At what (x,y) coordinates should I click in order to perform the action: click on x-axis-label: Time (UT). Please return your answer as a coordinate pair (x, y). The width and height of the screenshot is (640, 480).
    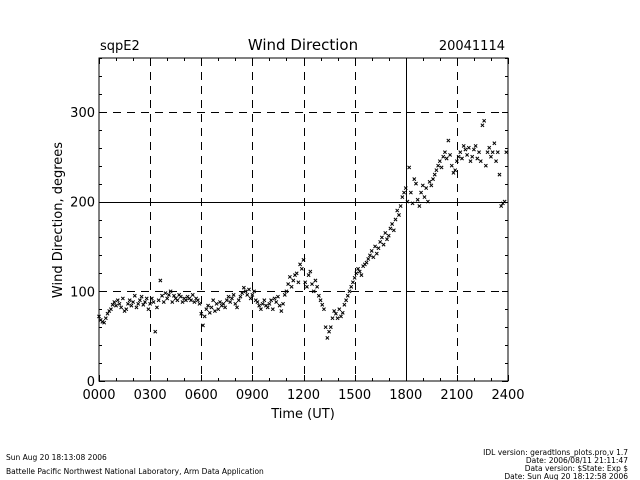
    Looking at the image, I should click on (302, 414).